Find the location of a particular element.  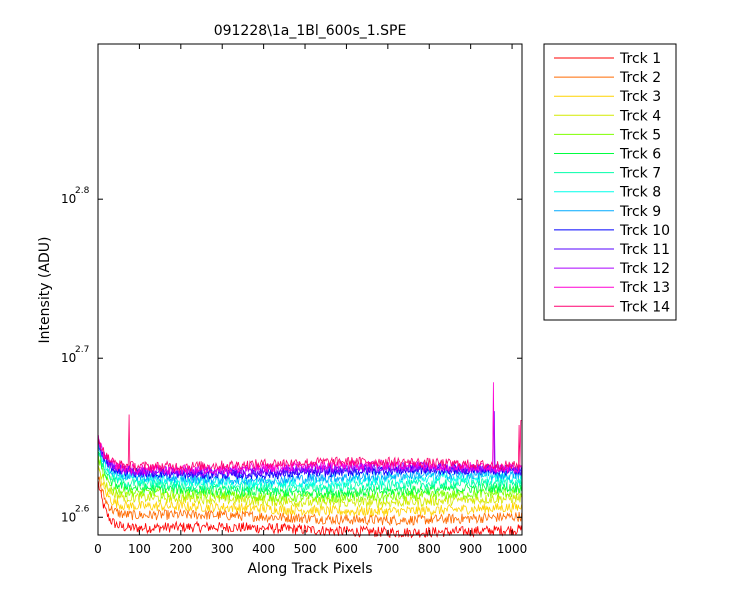

legend-label-8: Trck 8 is located at coordinates (640, 193).